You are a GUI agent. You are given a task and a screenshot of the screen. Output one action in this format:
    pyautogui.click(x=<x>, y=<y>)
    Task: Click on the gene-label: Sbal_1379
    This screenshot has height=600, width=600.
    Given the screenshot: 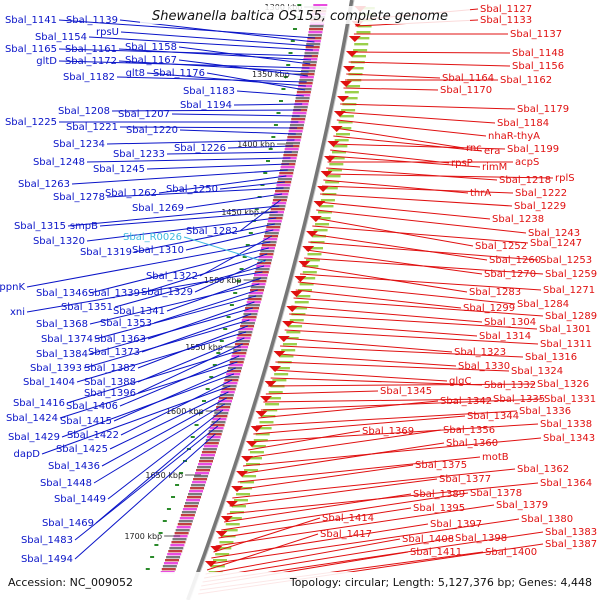 What is the action you would take?
    pyautogui.click(x=522, y=505)
    